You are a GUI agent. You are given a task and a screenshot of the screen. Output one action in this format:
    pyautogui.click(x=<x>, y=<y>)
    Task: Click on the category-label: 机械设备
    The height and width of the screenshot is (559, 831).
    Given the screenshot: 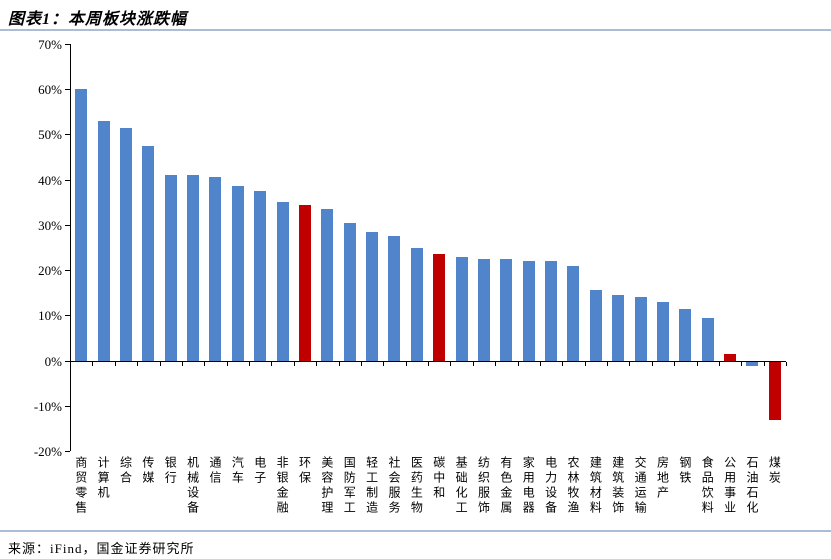 What is the action you would take?
    pyautogui.click(x=192, y=486)
    